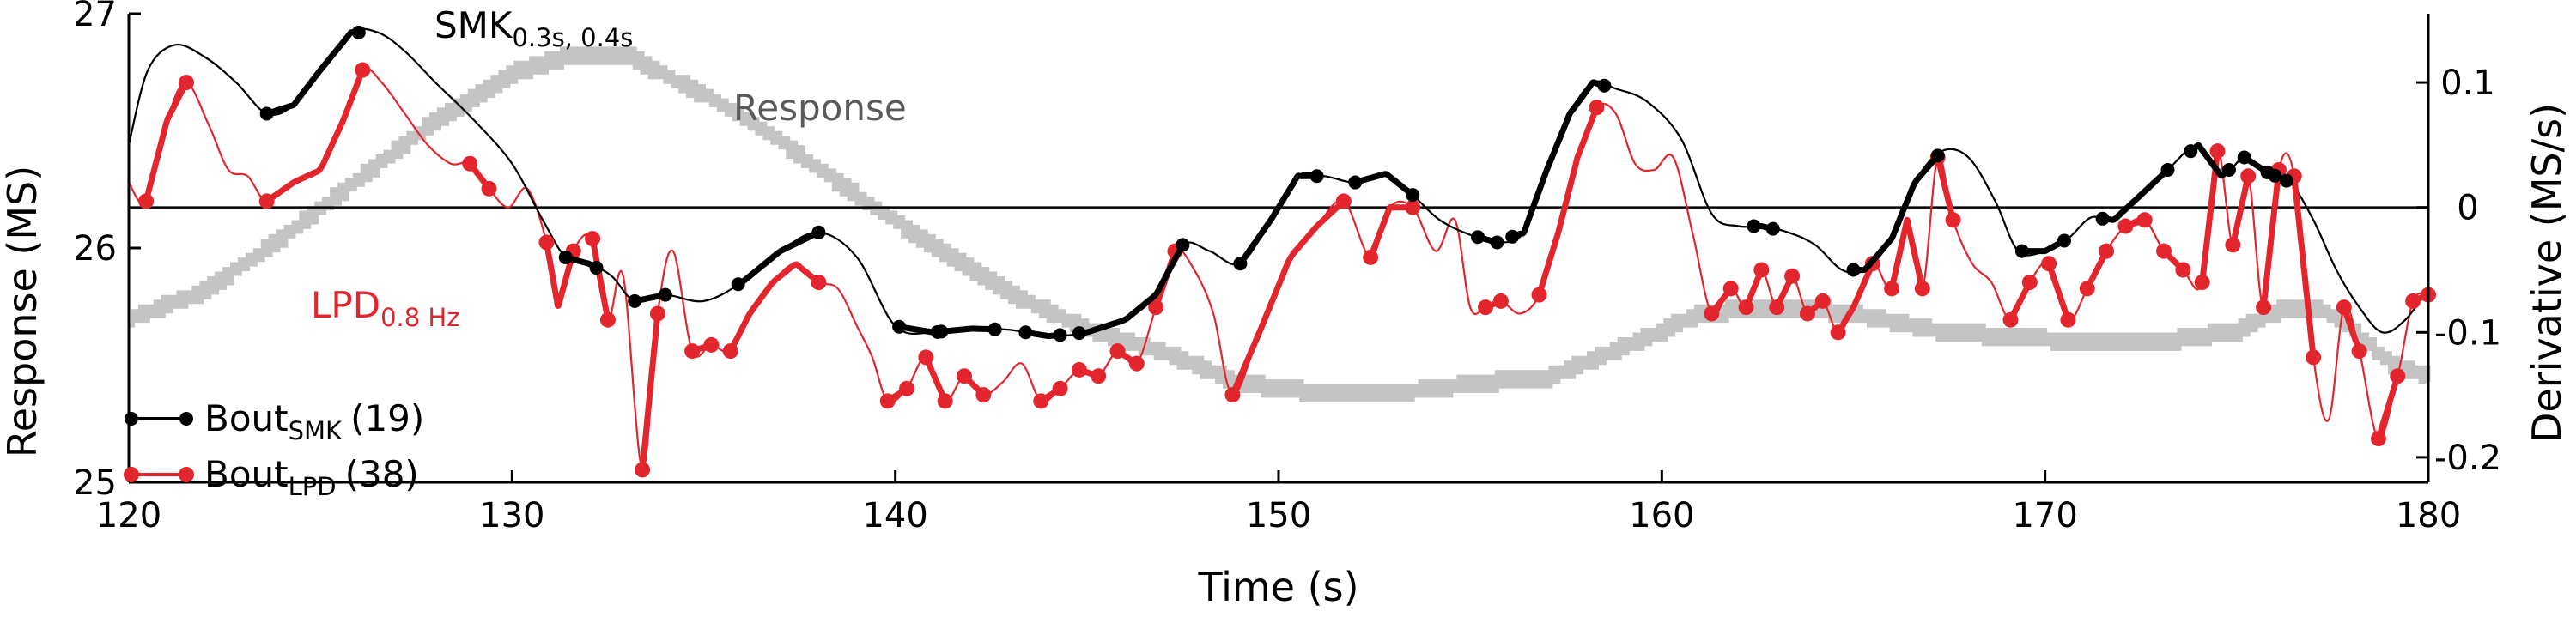 This screenshot has height=623, width=2576. Describe the element at coordinates (186, 419) in the screenshot. I see `legend-marker-smk-end` at that location.